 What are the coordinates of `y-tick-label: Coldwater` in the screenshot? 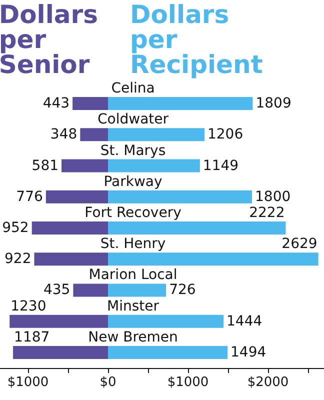 It's located at (133, 120).